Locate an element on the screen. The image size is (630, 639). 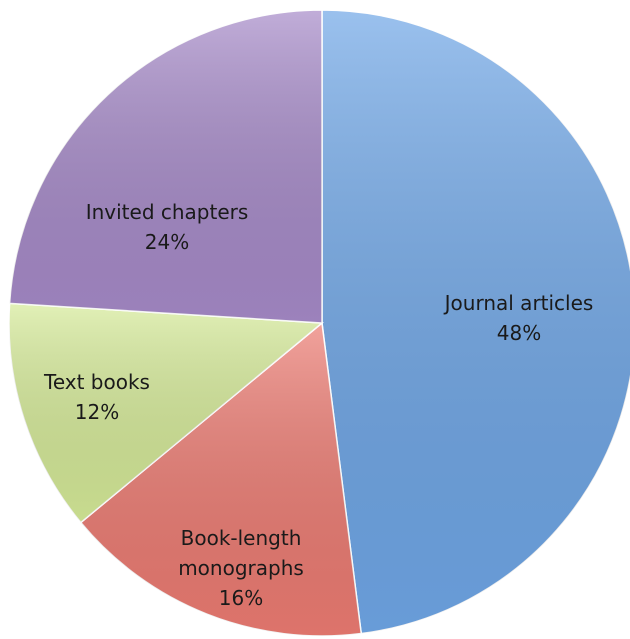
value-label: 48% is located at coordinates (519, 333).